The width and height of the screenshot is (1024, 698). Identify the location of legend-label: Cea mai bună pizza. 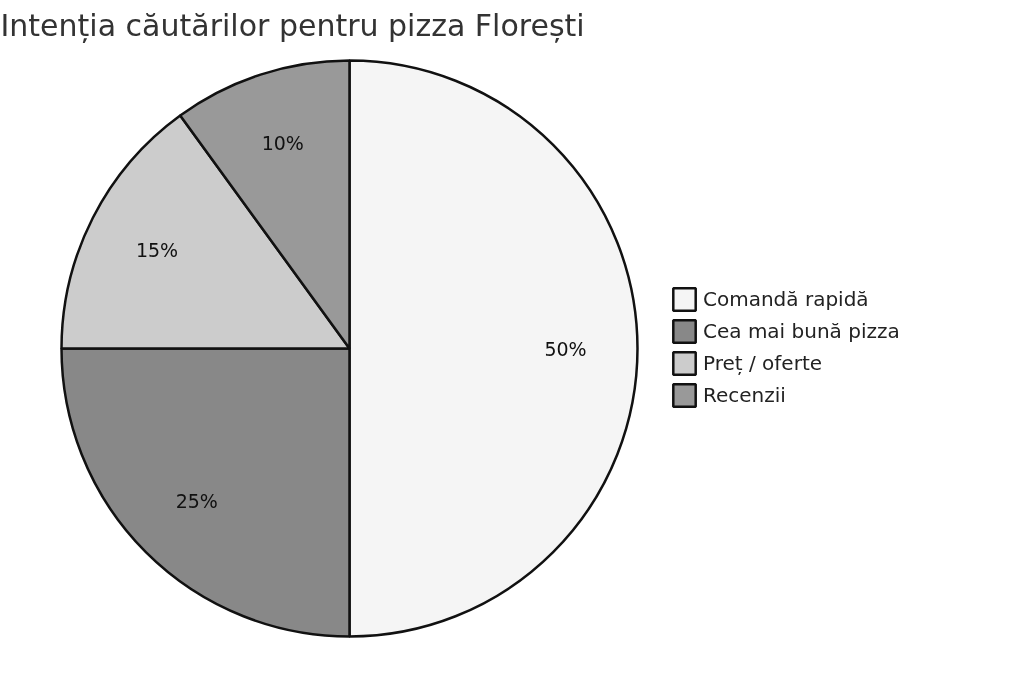
(801, 331).